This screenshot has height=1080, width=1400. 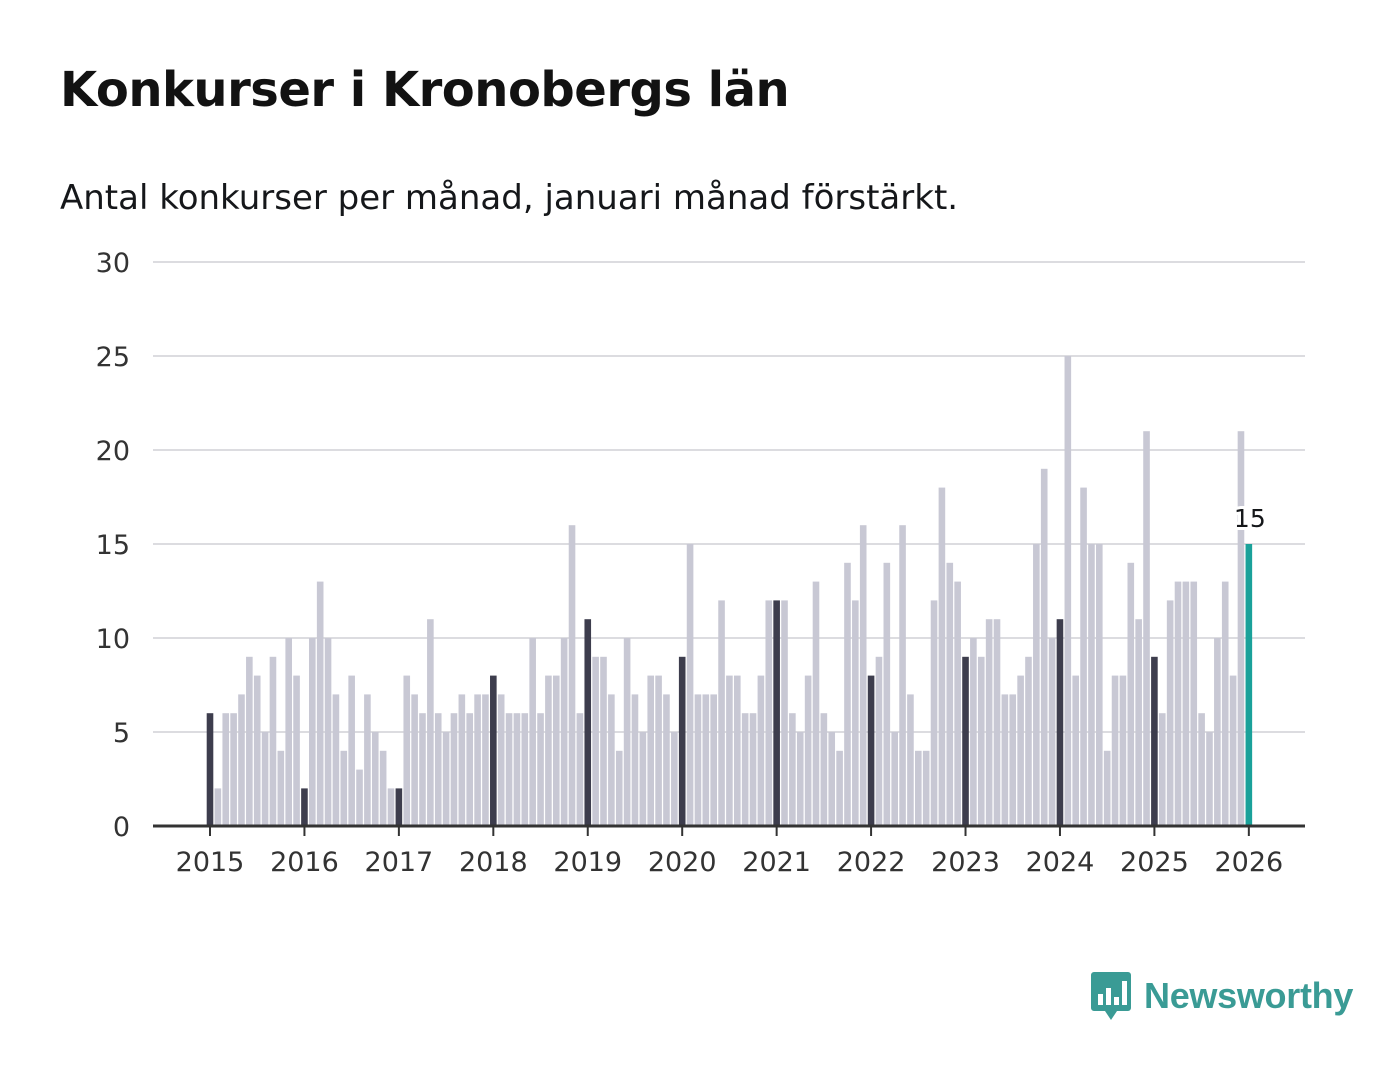 I want to click on x-tick-label: 2016, so click(x=304, y=862).